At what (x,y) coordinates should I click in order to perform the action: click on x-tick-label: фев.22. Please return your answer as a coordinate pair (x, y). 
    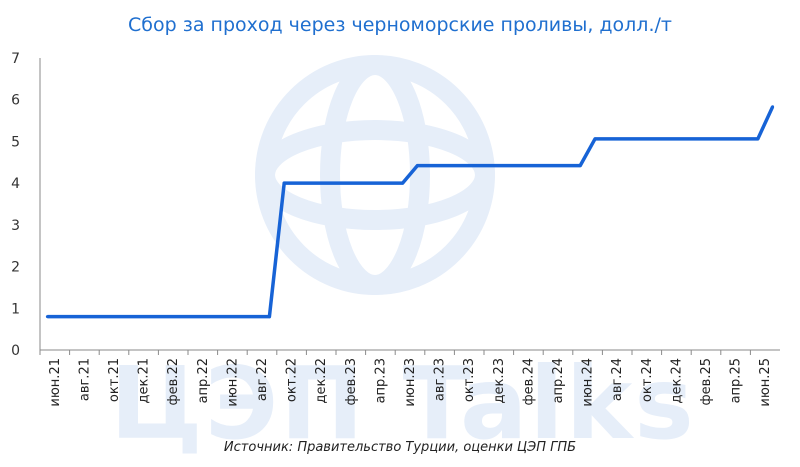
    Looking at the image, I should click on (173, 381).